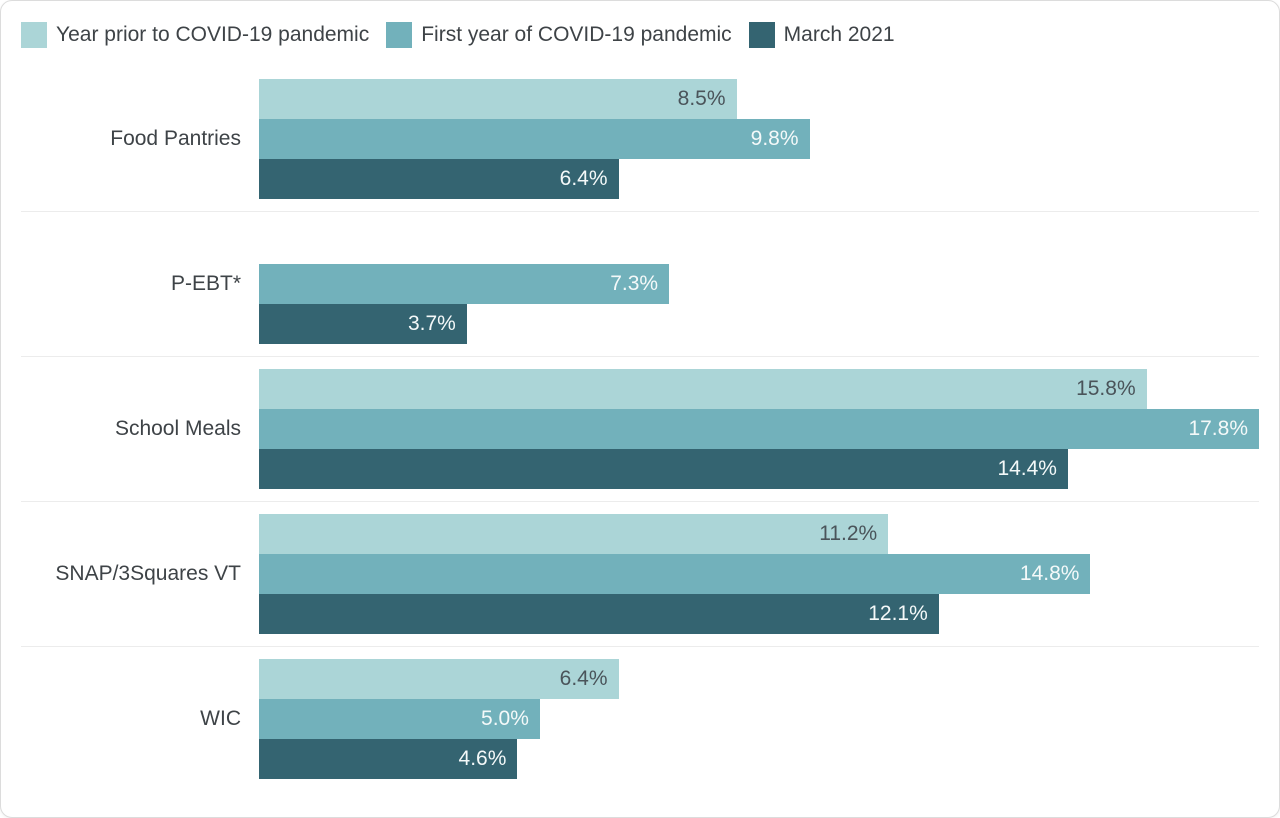 The width and height of the screenshot is (1280, 818). What do you see at coordinates (431, 323) in the screenshot?
I see `bar-value-label: 3.7%` at bounding box center [431, 323].